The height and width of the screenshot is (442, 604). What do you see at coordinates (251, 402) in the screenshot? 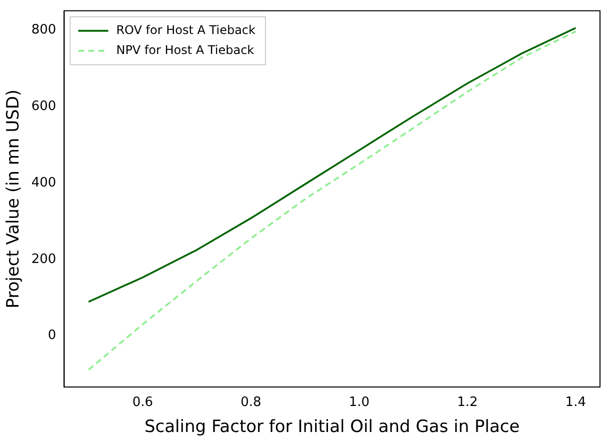
I see `x-tick-label: 0.8` at bounding box center [251, 402].